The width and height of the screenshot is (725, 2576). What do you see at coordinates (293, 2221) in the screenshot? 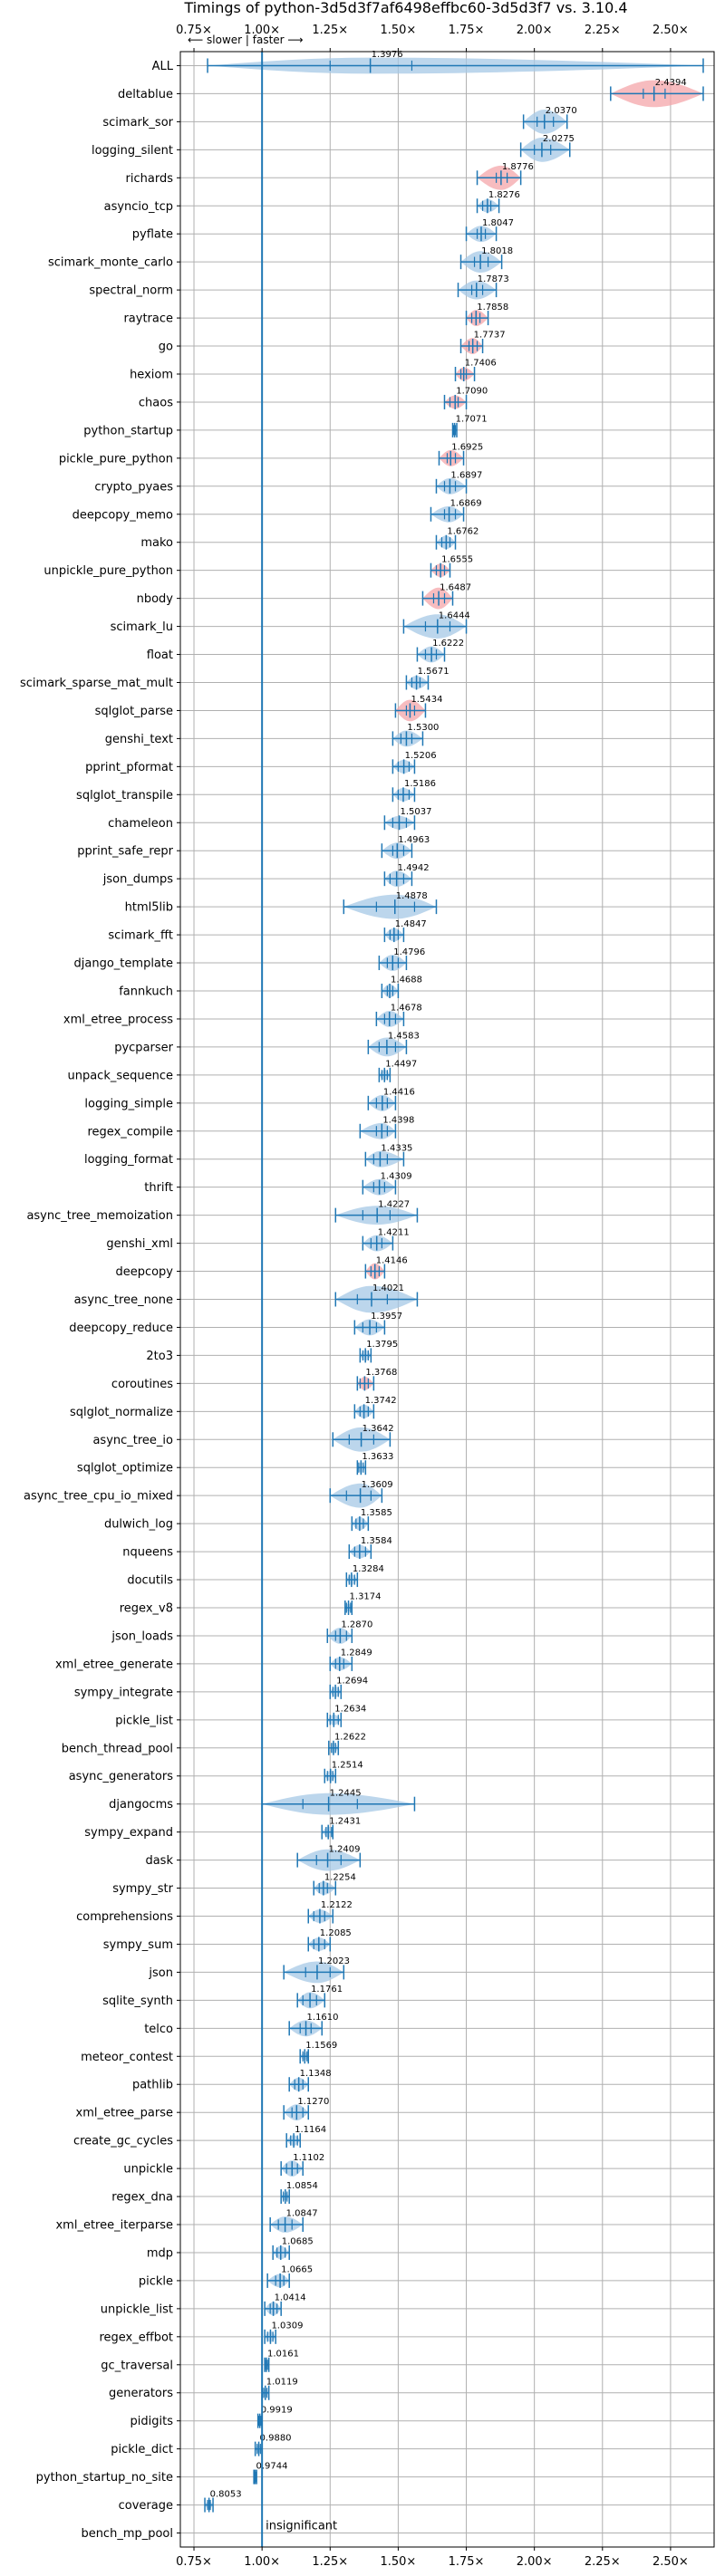
I see `benchmark-row: 1.0847` at bounding box center [293, 2221].